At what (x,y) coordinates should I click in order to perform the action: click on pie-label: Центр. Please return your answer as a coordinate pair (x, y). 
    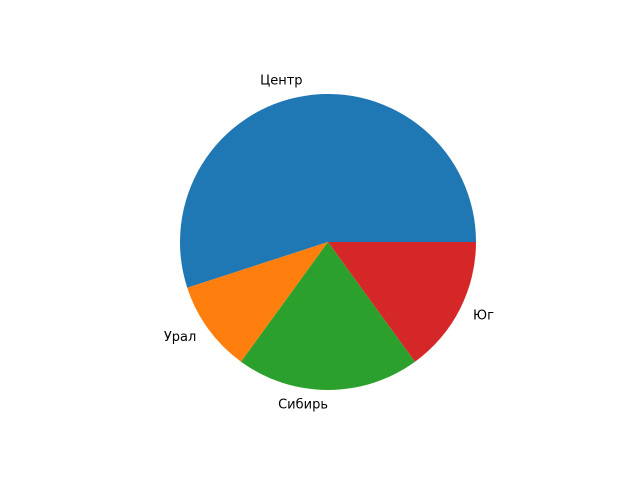
    Looking at the image, I should click on (281, 81).